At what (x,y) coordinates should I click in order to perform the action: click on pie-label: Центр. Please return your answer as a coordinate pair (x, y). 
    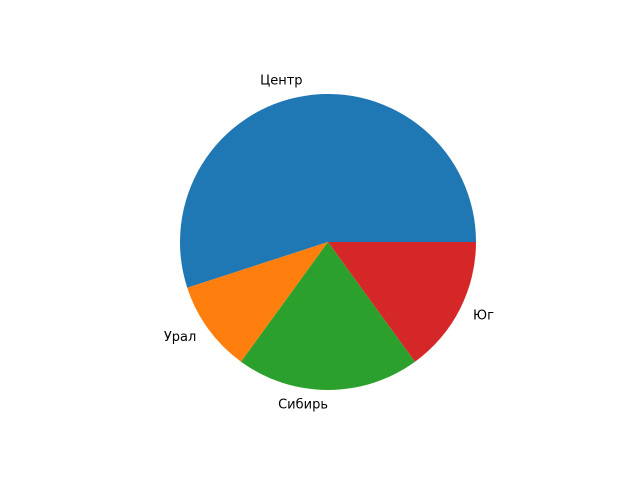
    Looking at the image, I should click on (281, 81).